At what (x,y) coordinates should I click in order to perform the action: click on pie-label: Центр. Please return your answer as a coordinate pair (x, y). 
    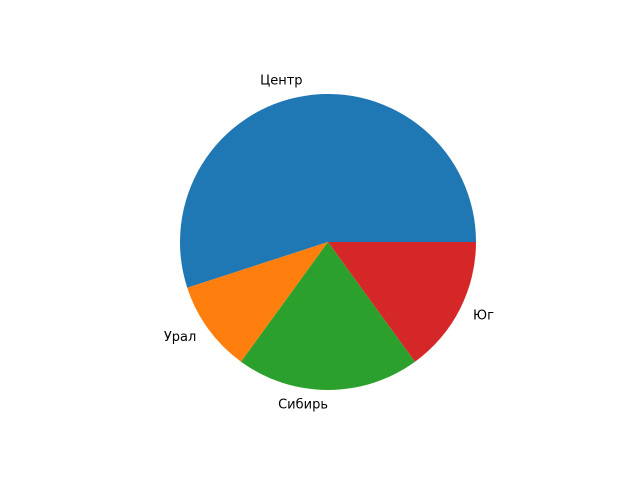
    Looking at the image, I should click on (281, 81).